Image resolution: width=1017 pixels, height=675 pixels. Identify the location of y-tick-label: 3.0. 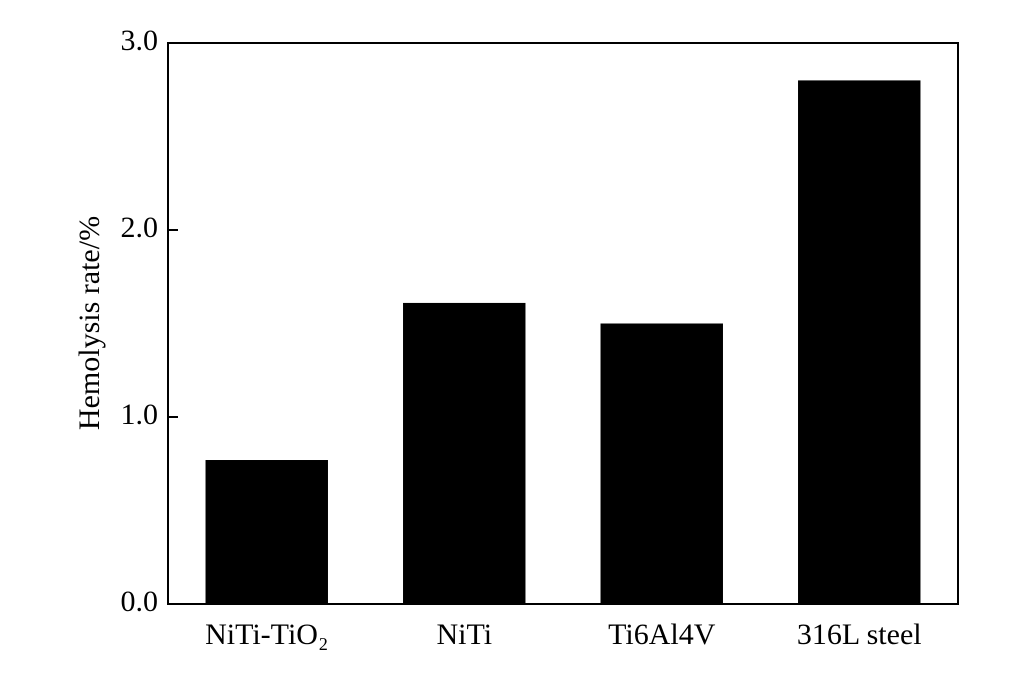
(140, 40).